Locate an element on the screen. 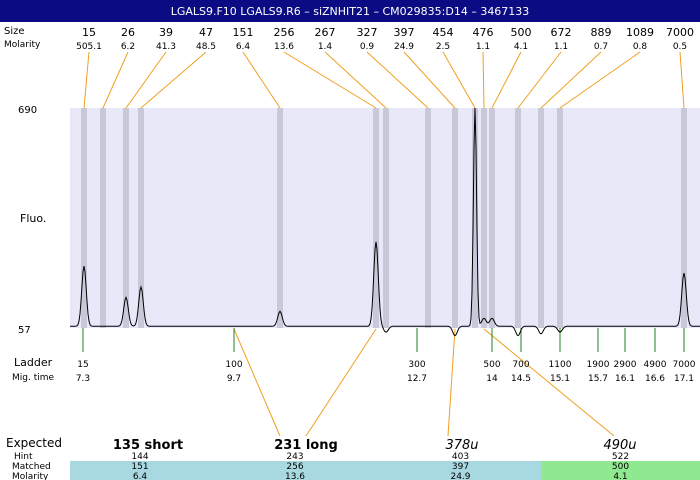 The image size is (700, 480). peak-molarity-label: 48.5 is located at coordinates (206, 47).